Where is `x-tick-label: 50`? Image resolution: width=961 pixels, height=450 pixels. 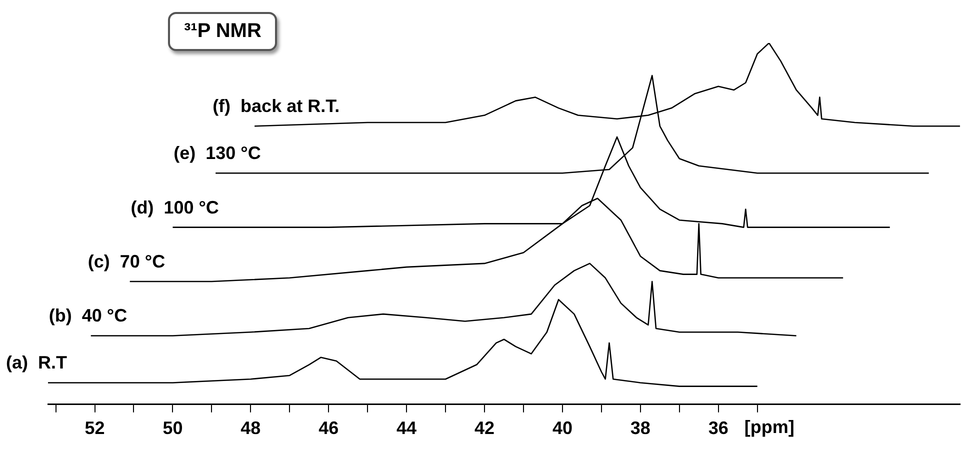
x-tick-label: 50 is located at coordinates (172, 428).